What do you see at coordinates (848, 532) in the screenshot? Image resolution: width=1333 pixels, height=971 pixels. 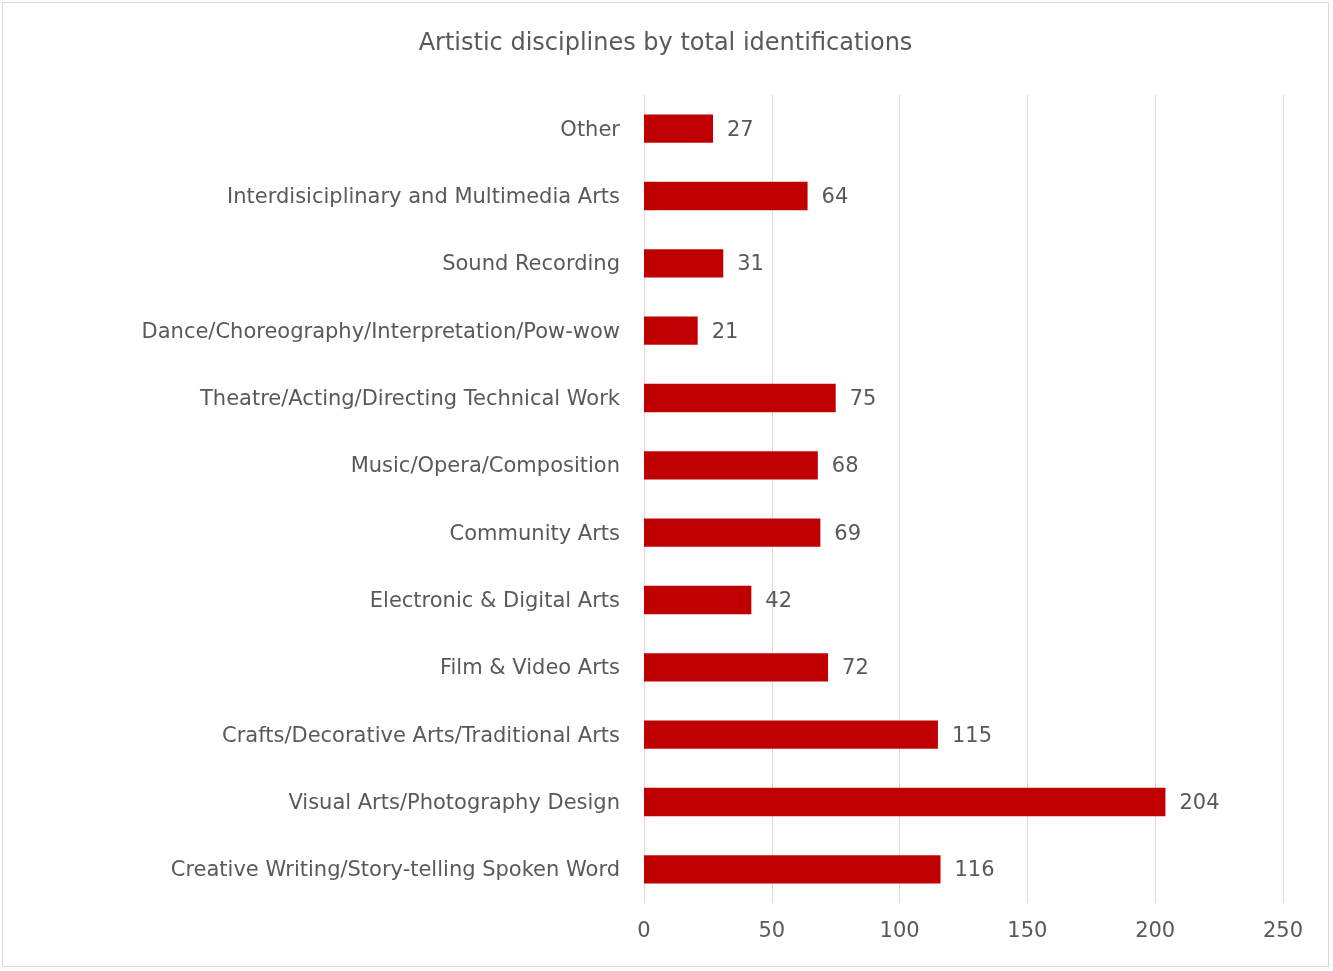 I see `data-label: 69` at bounding box center [848, 532].